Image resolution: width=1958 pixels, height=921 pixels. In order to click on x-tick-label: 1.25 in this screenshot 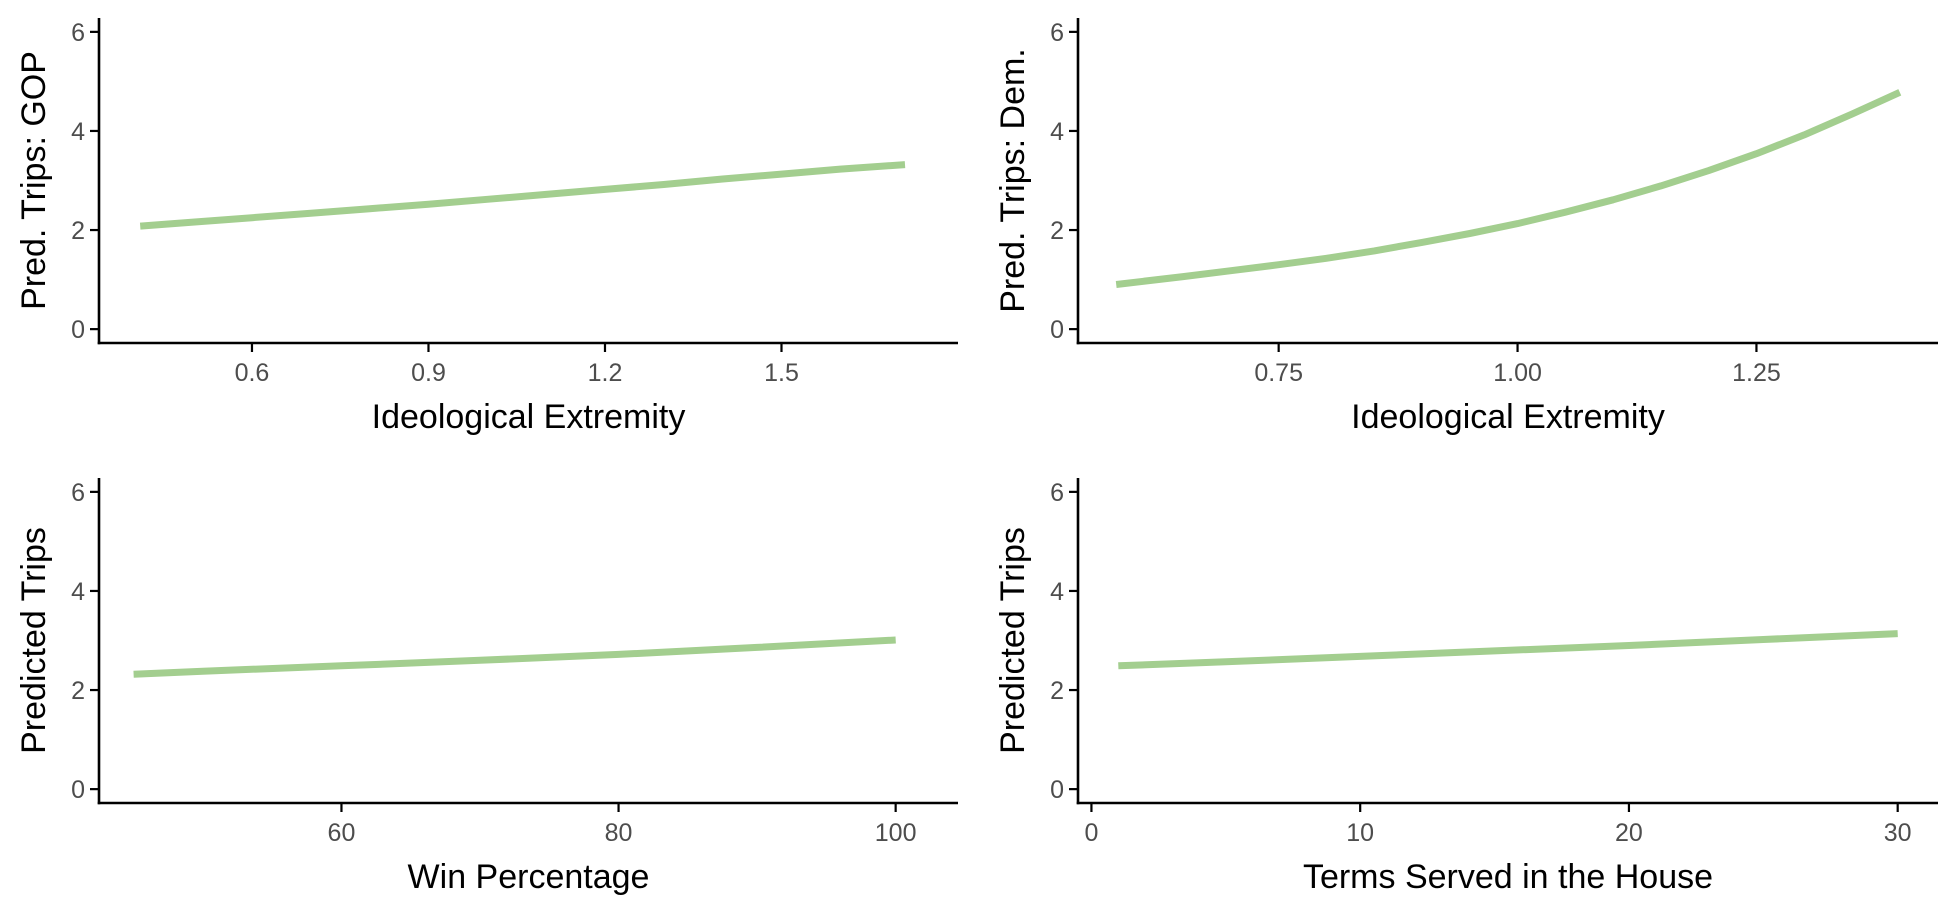, I will do `click(1756, 373)`.